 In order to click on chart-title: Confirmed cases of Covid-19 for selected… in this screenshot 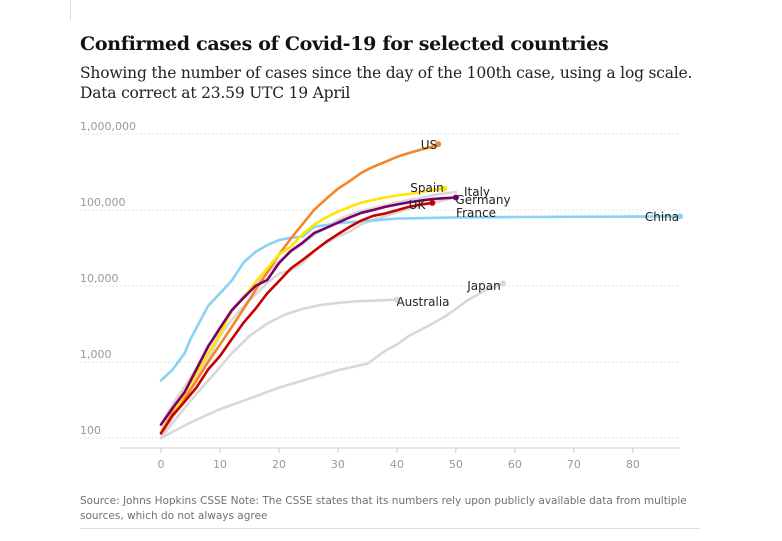, I will do `click(344, 44)`.